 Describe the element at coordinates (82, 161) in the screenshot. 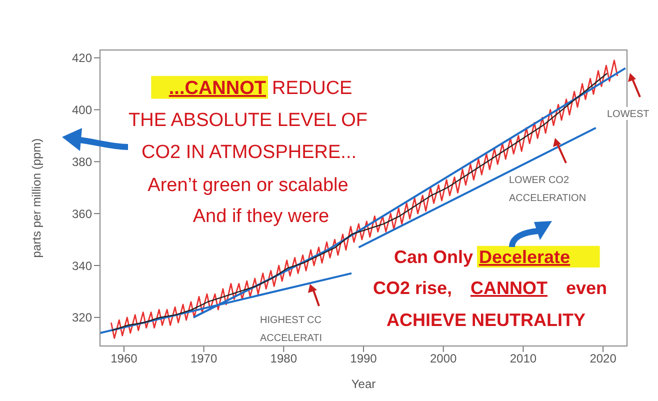

I see `y-tick-label: 380` at that location.